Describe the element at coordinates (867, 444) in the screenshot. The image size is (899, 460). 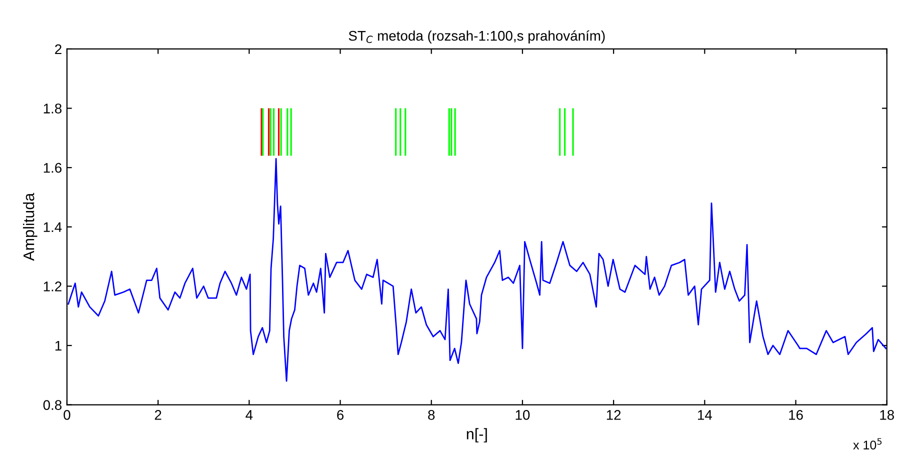
I see `text: x 10$^{5}$` at that location.